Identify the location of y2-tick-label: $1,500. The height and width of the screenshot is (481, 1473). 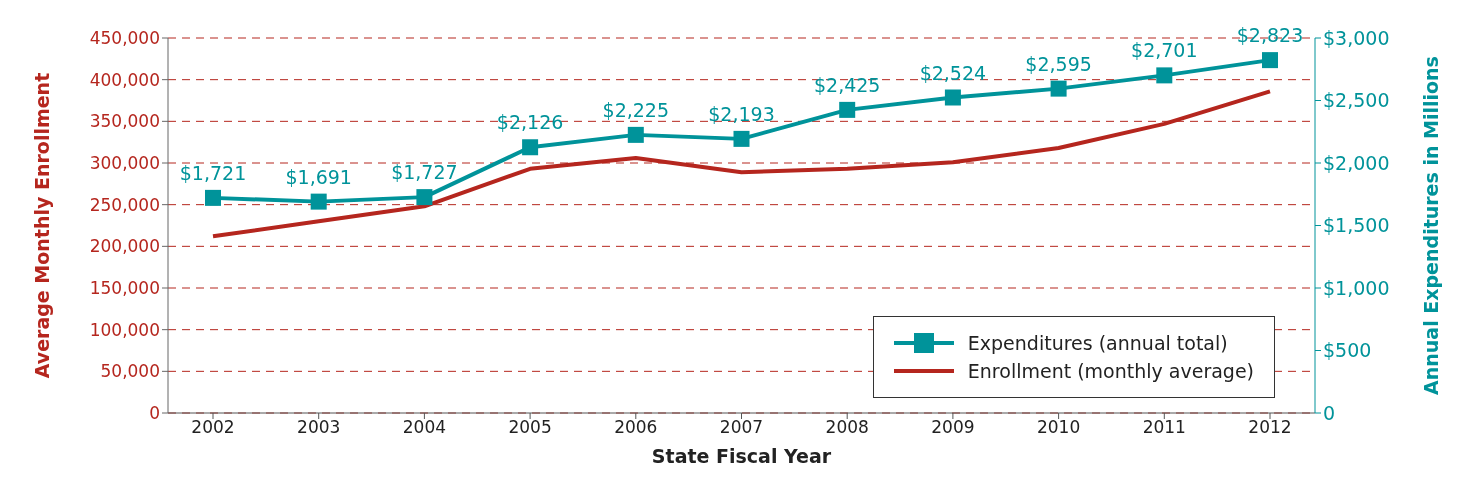
(1356, 225).